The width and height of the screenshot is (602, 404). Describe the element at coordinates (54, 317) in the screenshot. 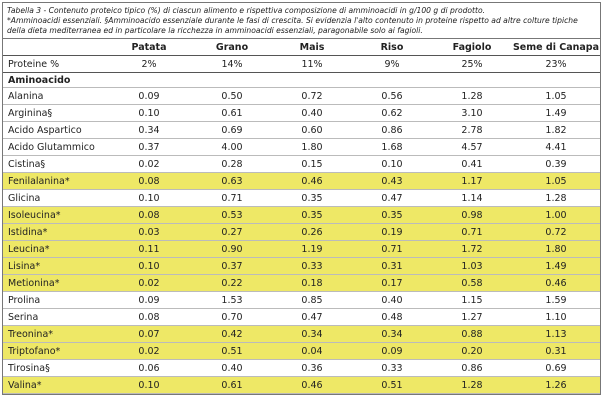

I see `row-label: Serina` at that location.